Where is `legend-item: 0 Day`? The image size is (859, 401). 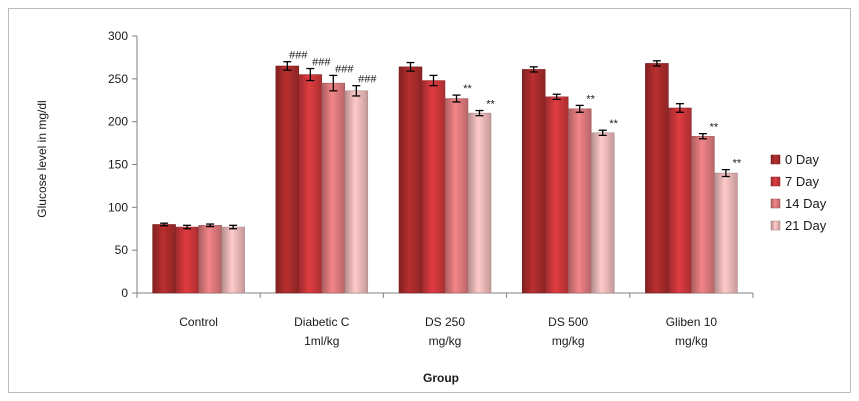 legend-item: 0 Day is located at coordinates (794, 159).